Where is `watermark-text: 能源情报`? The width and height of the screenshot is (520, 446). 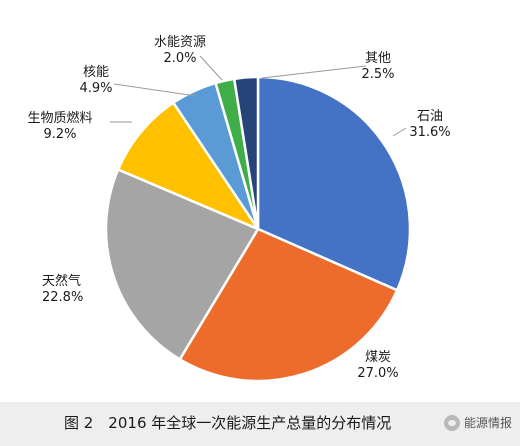
watermark-text: 能源情报 is located at coordinates (487, 423).